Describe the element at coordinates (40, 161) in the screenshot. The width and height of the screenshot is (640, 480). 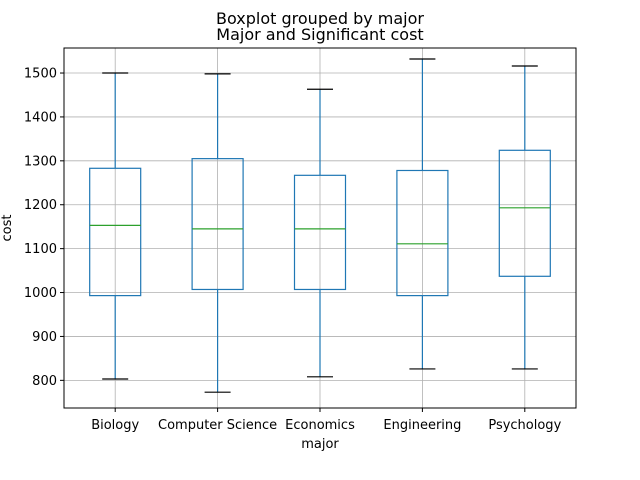
I see `y-tick-label: 1300` at that location.